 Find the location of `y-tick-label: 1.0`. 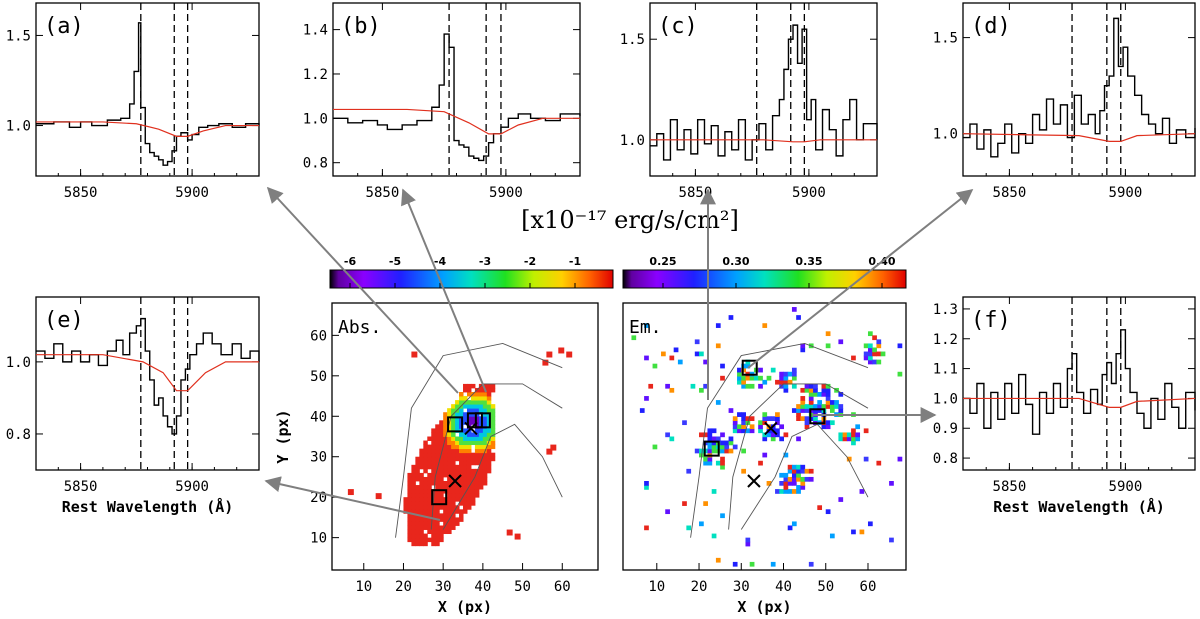

y-tick-label: 1.0 is located at coordinates (632, 141).